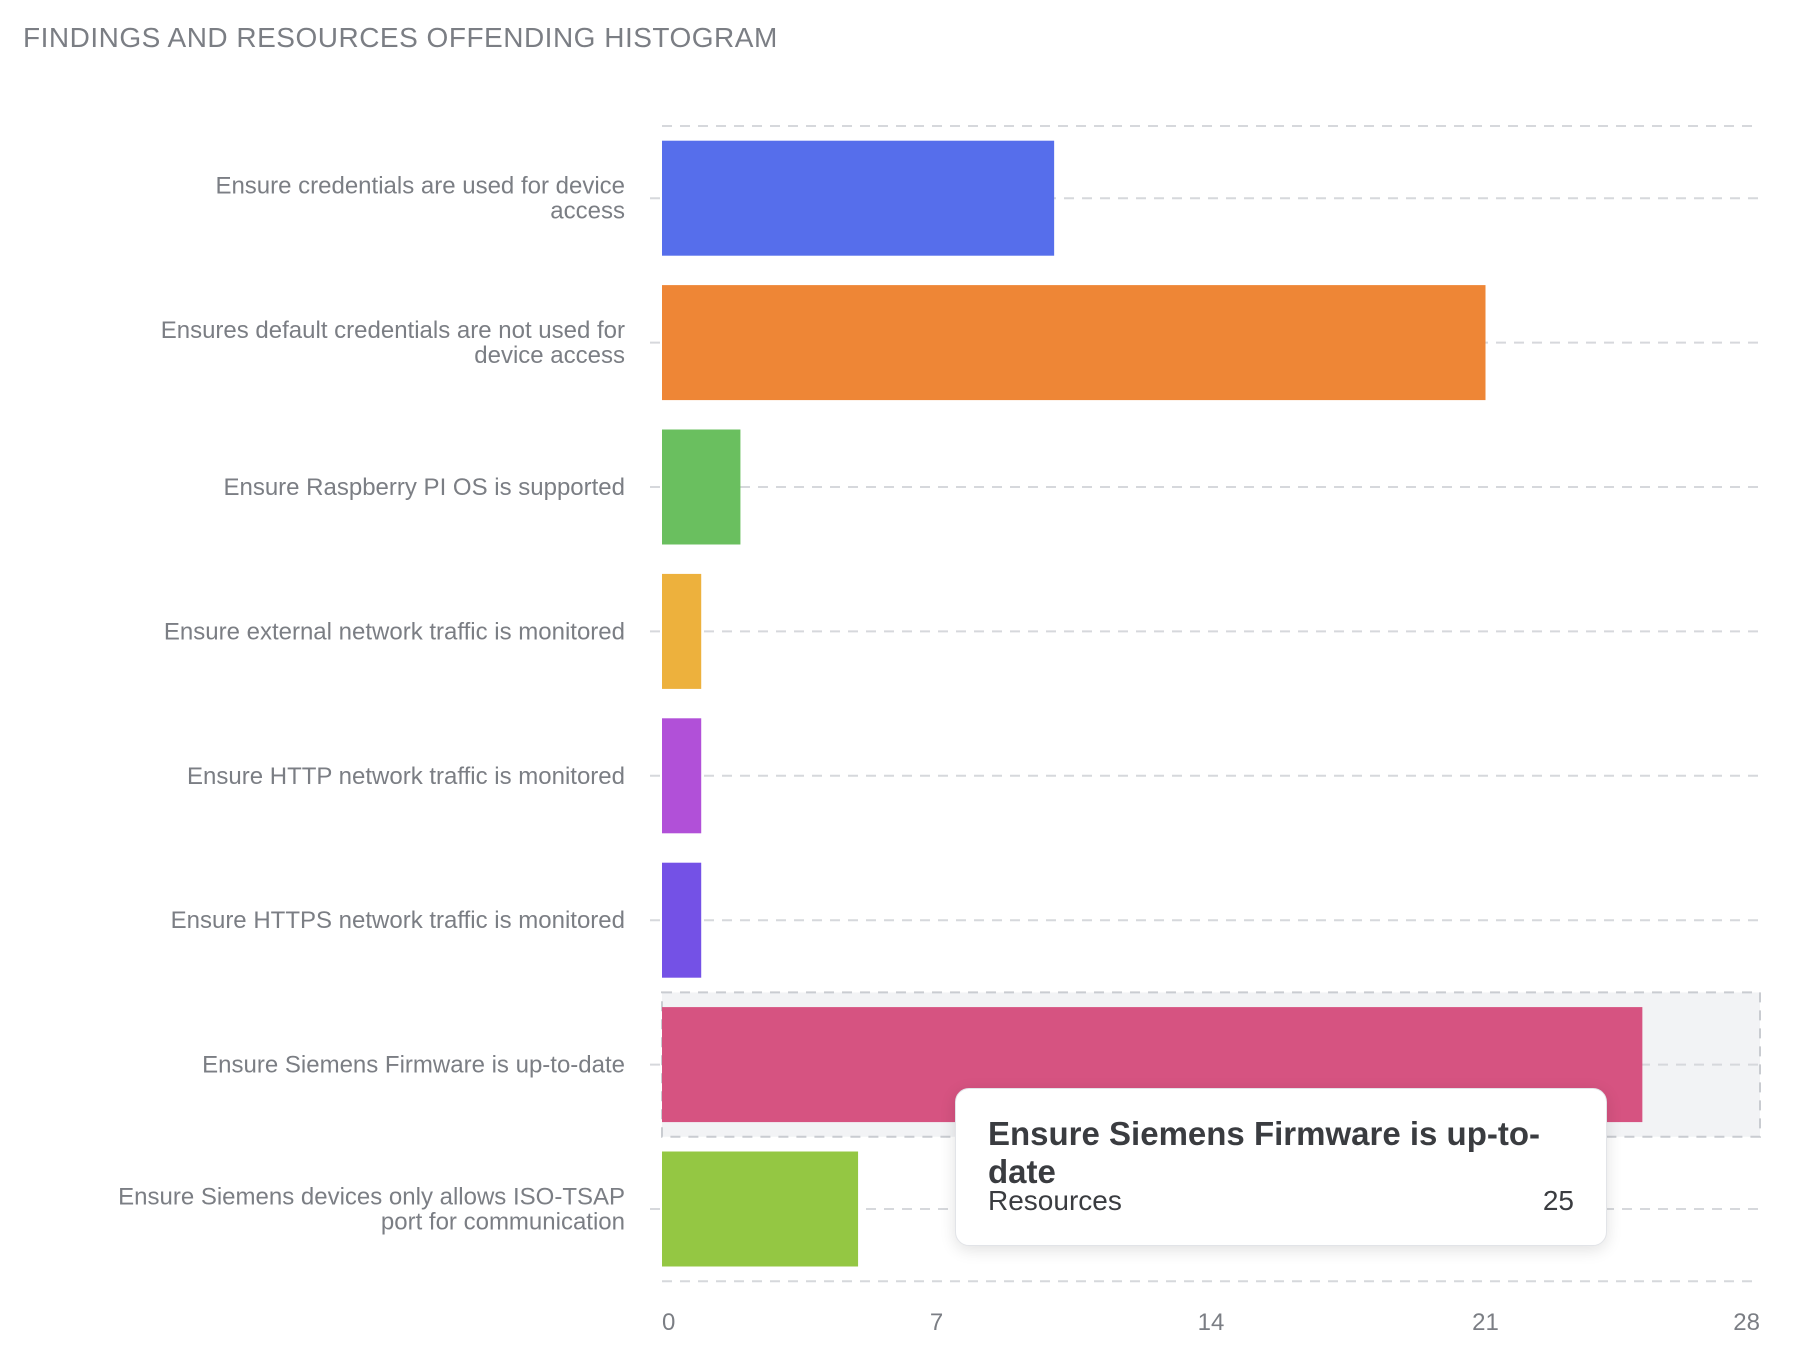 Image resolution: width=1795 pixels, height=1352 pixels. I want to click on x-tick-label: 14, so click(1211, 1322).